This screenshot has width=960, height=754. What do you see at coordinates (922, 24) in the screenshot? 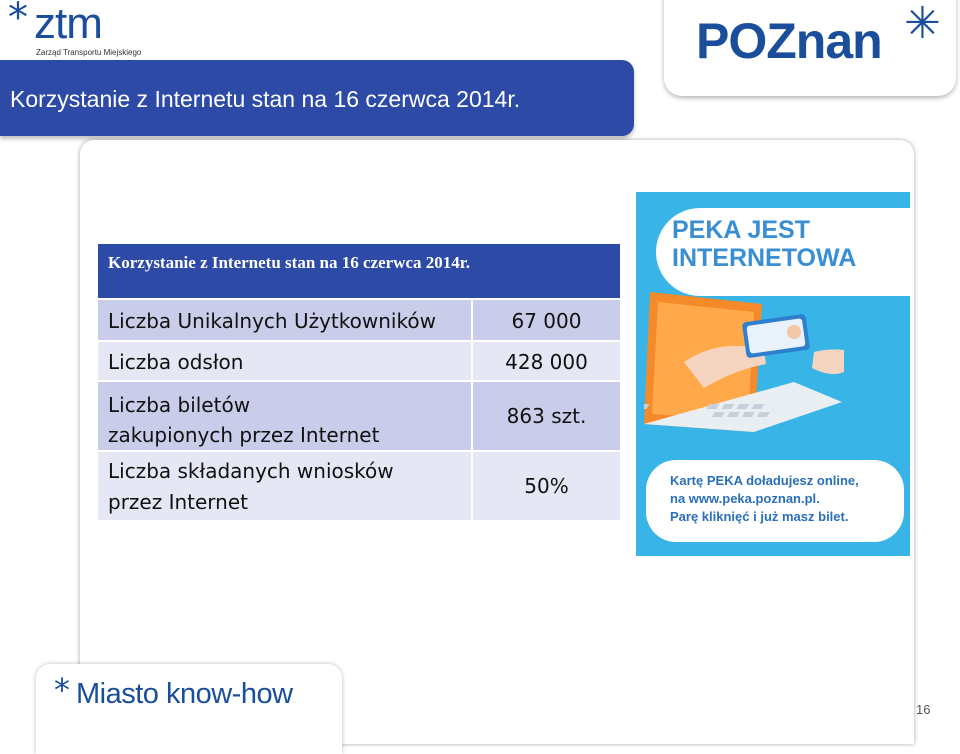
I see `poznan-star-icon: ✳` at bounding box center [922, 24].